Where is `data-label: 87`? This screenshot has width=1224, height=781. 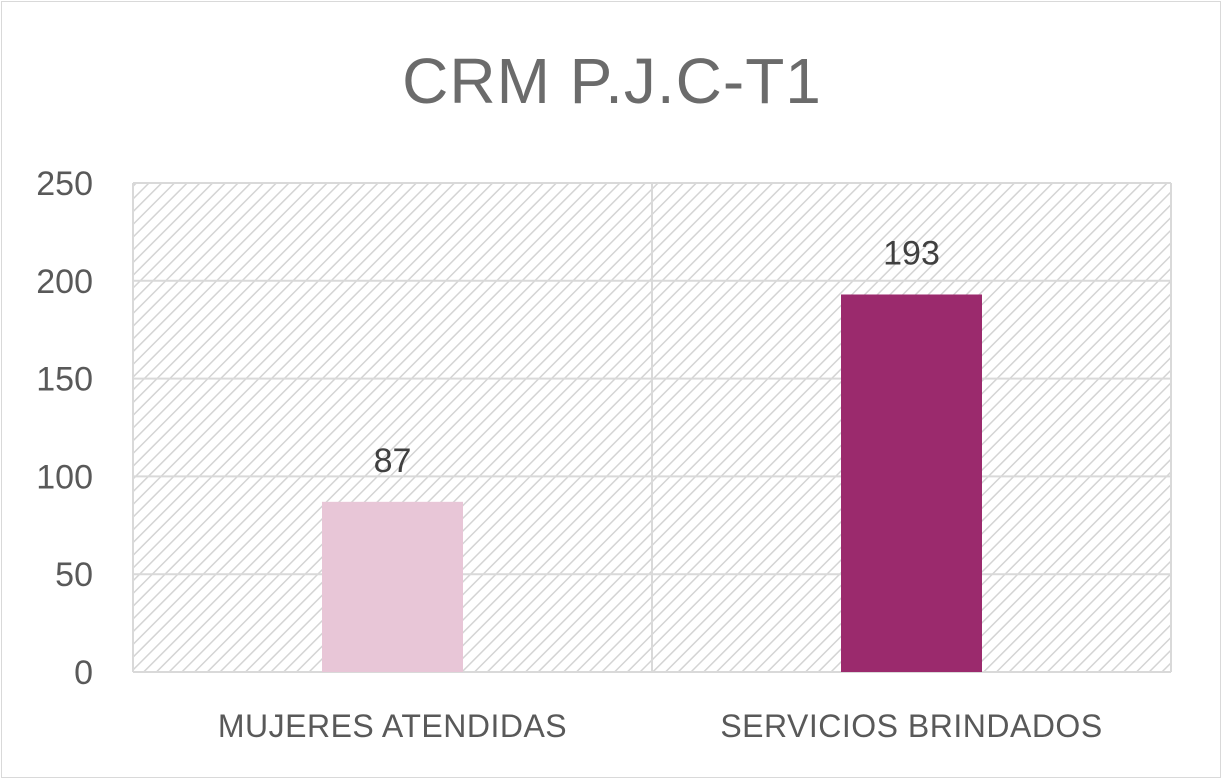 data-label: 87 is located at coordinates (393, 461).